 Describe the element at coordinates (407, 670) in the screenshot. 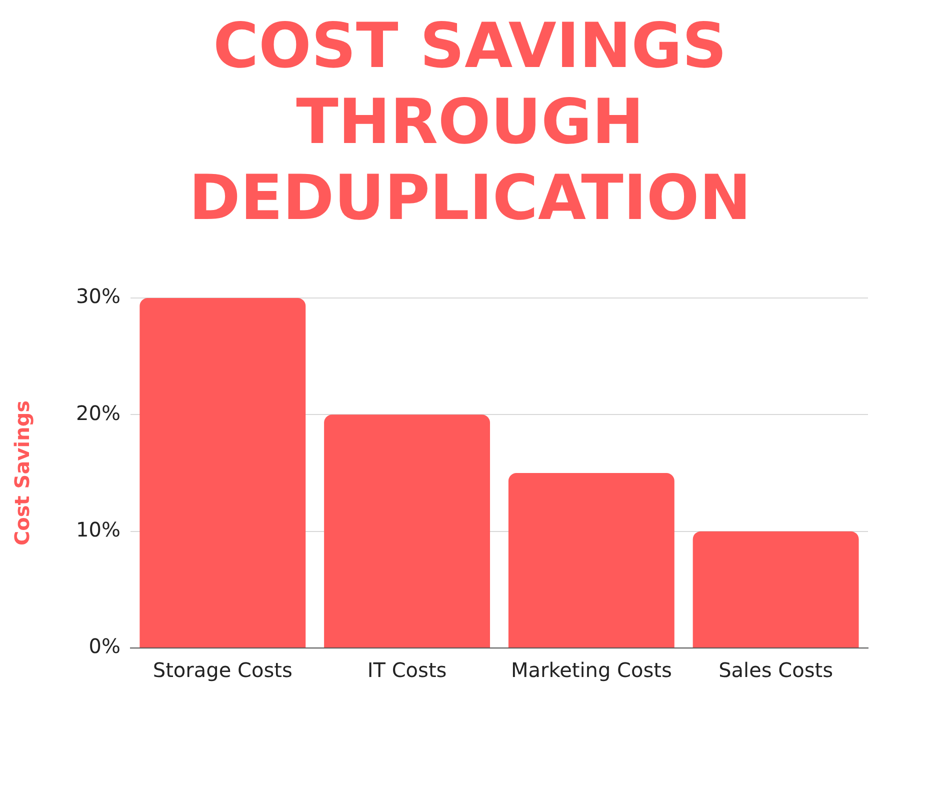

I see `x-tick-label: IT Costs` at that location.